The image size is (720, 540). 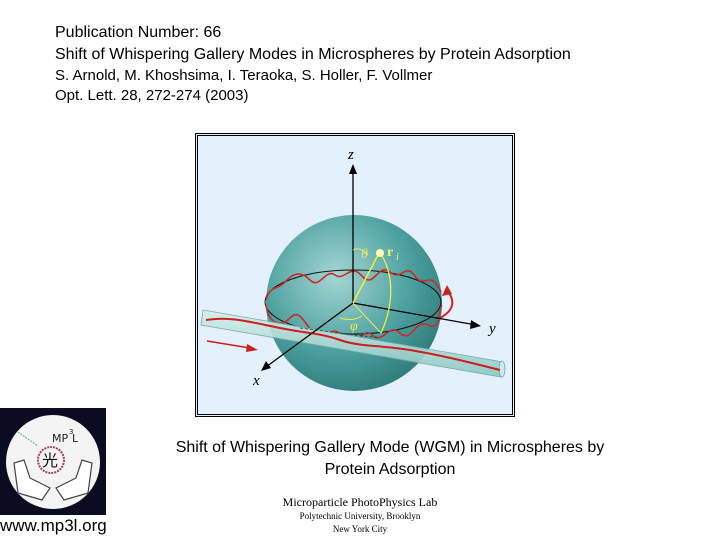 I want to click on logo-glyph: 光, so click(x=50, y=460).